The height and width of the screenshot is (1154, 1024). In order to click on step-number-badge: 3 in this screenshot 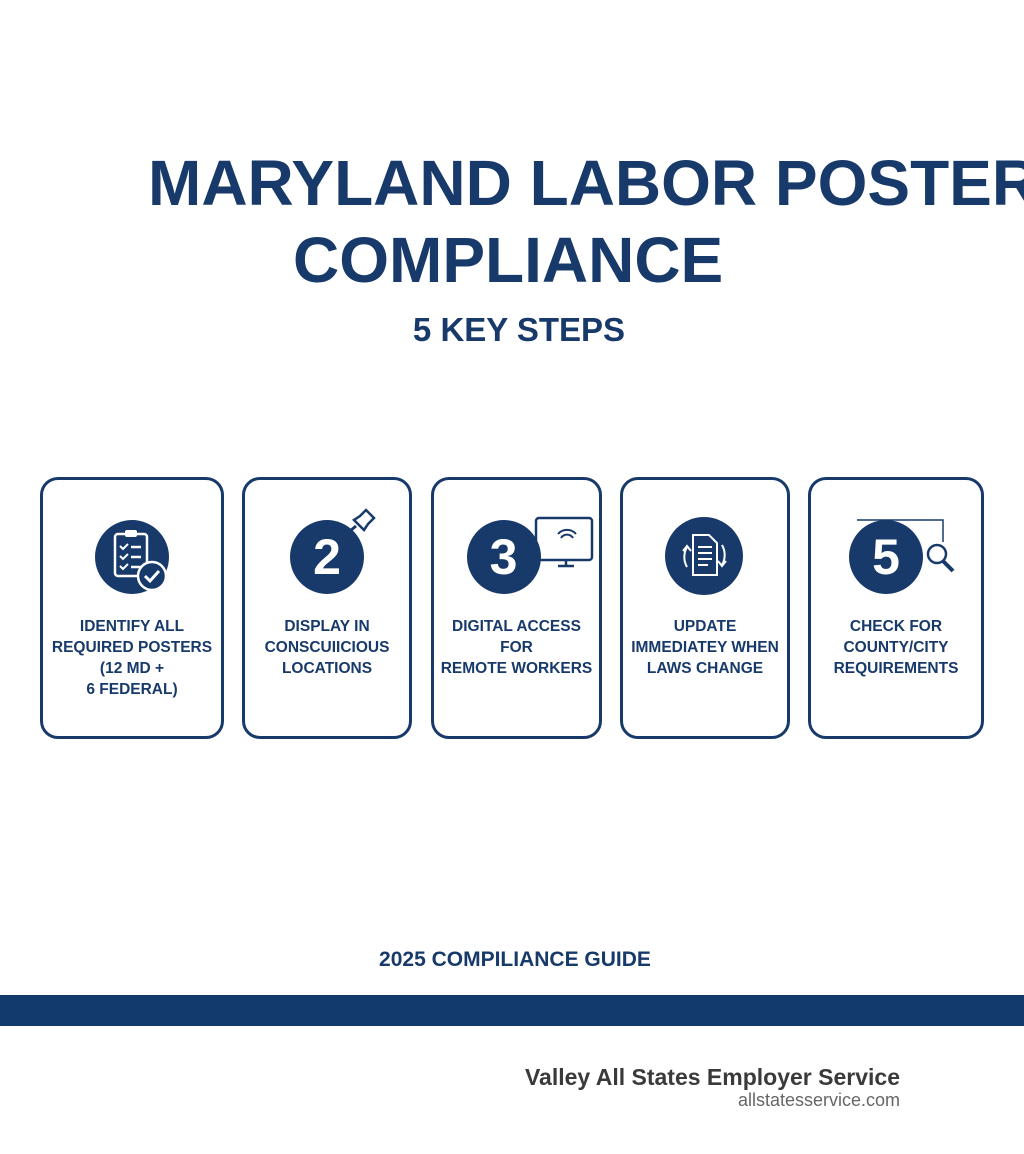, I will do `click(503, 557)`.